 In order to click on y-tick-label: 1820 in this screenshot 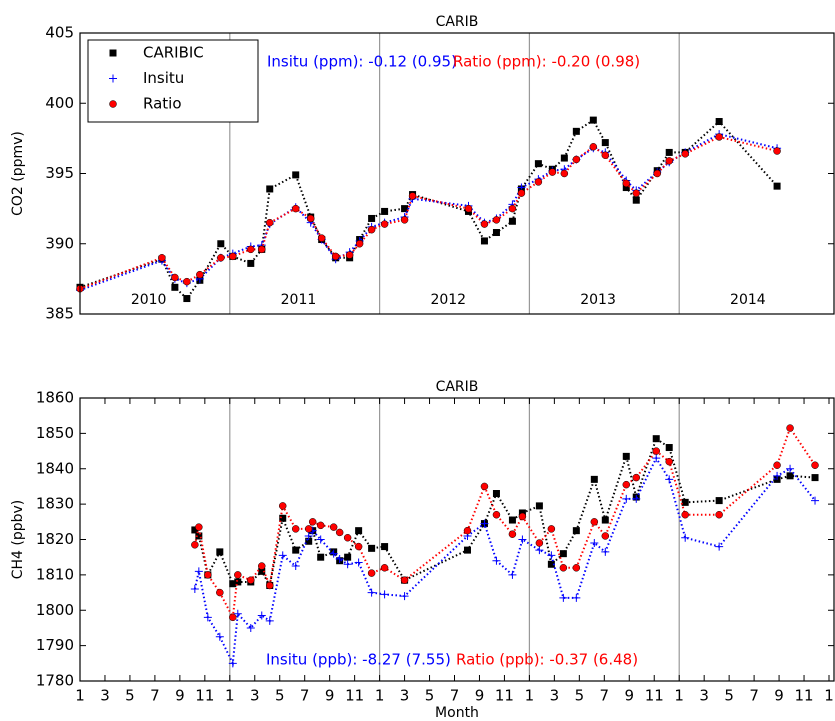, I will do `click(55, 539)`.